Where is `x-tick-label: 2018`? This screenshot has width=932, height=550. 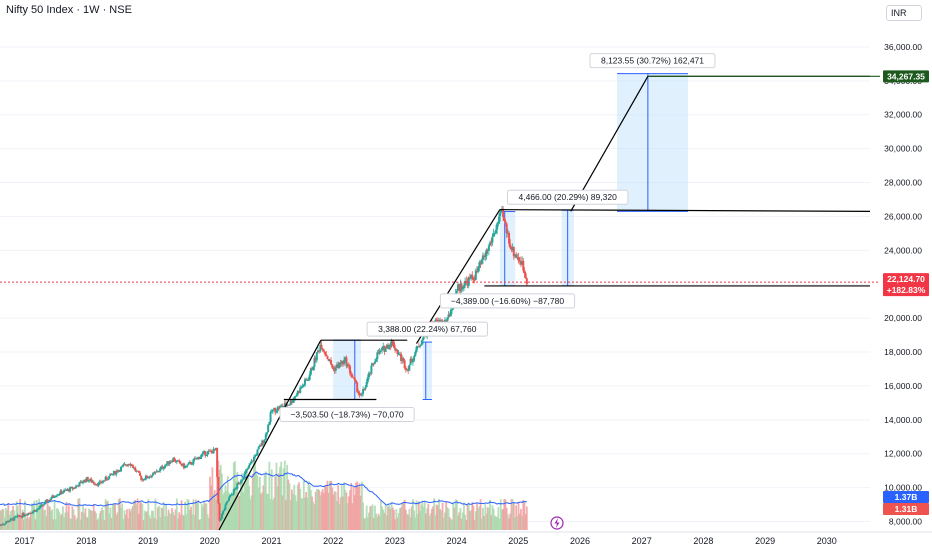 x-tick-label: 2018 is located at coordinates (86, 541).